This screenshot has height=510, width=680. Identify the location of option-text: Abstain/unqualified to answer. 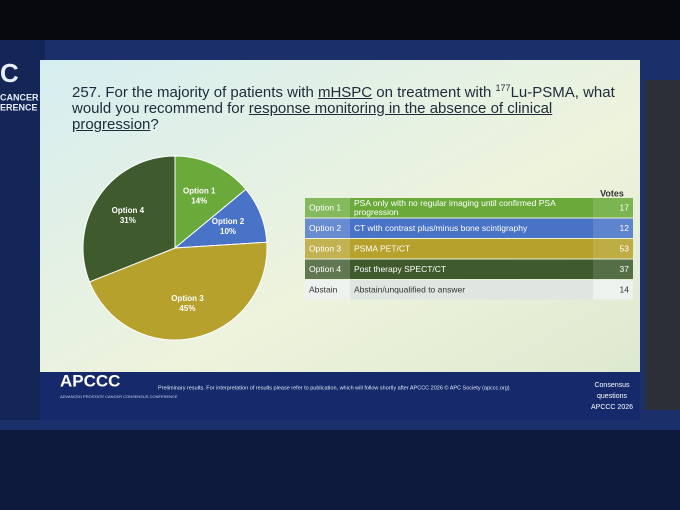
(409, 290).